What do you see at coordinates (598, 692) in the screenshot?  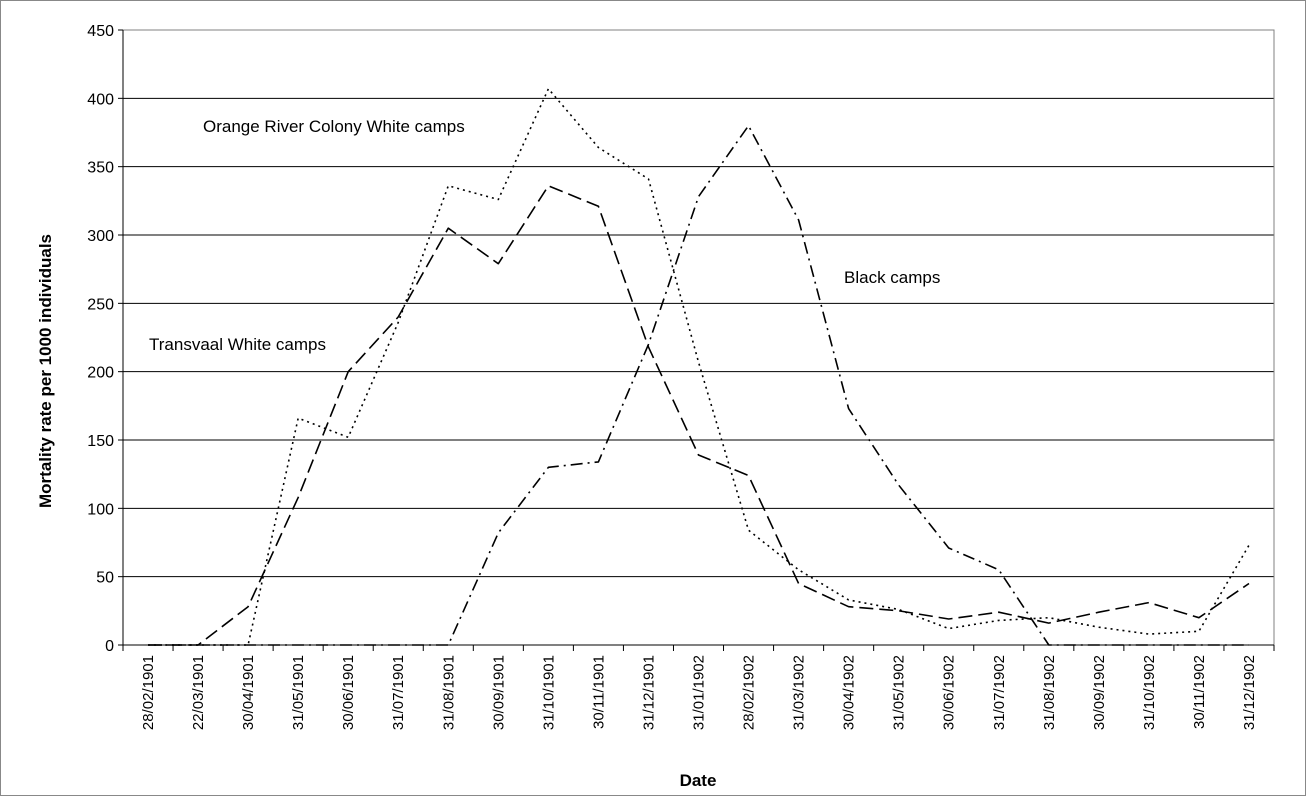 I see `x-tick-label: 30/11/1901` at bounding box center [598, 692].